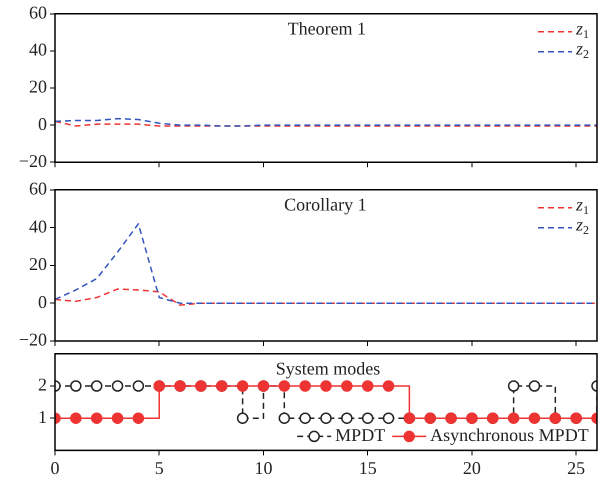 The width and height of the screenshot is (605, 485). I want to click on x-tick-label: 0, so click(55, 468).